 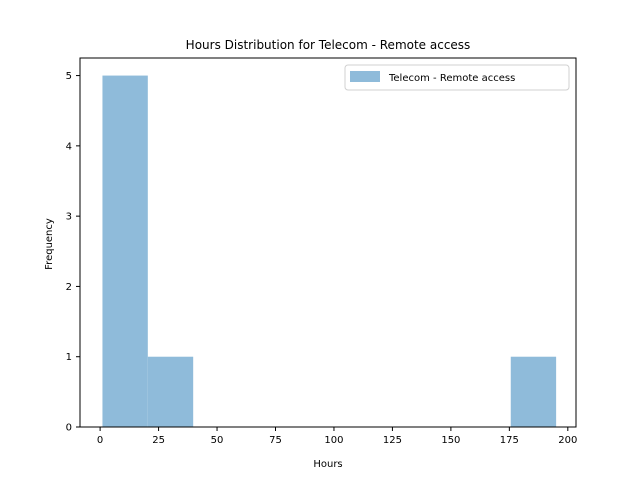 I want to click on y-tick-label: 5, so click(x=69, y=76).